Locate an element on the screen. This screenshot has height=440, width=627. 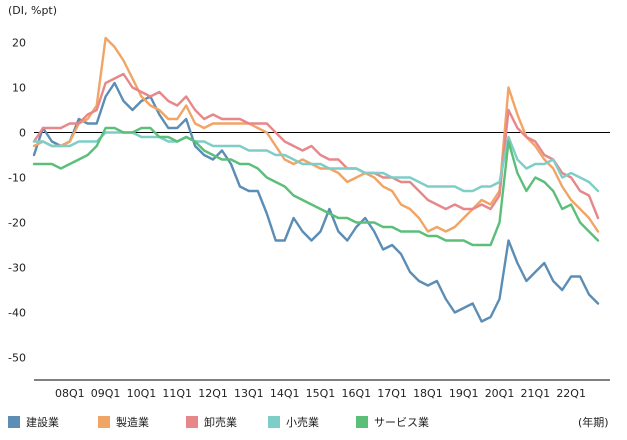
legend-label: 小売業 is located at coordinates (302, 422).